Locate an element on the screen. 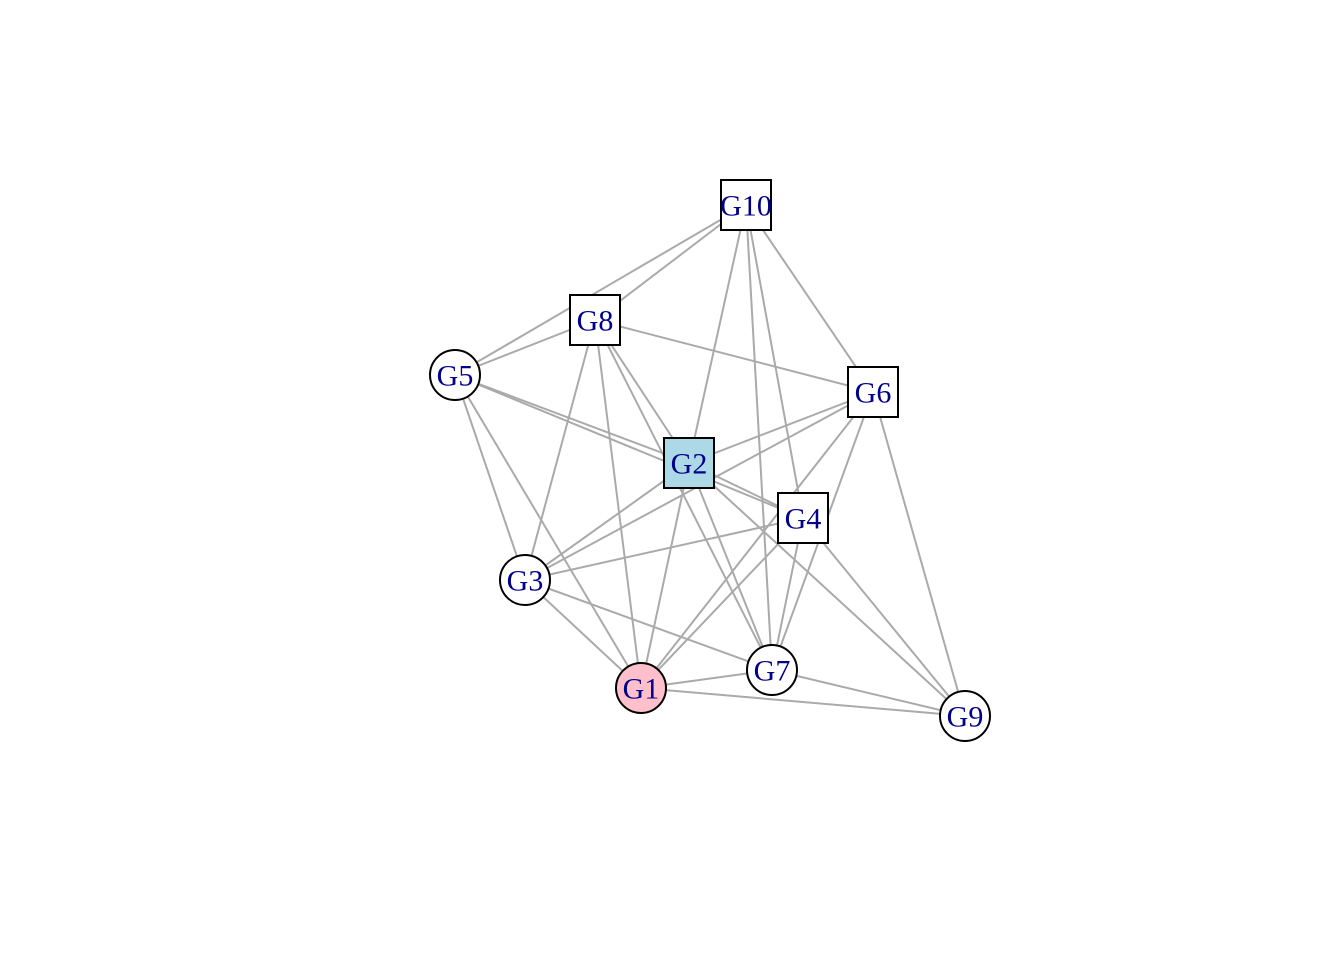  node-g5: G5 is located at coordinates (455, 375).